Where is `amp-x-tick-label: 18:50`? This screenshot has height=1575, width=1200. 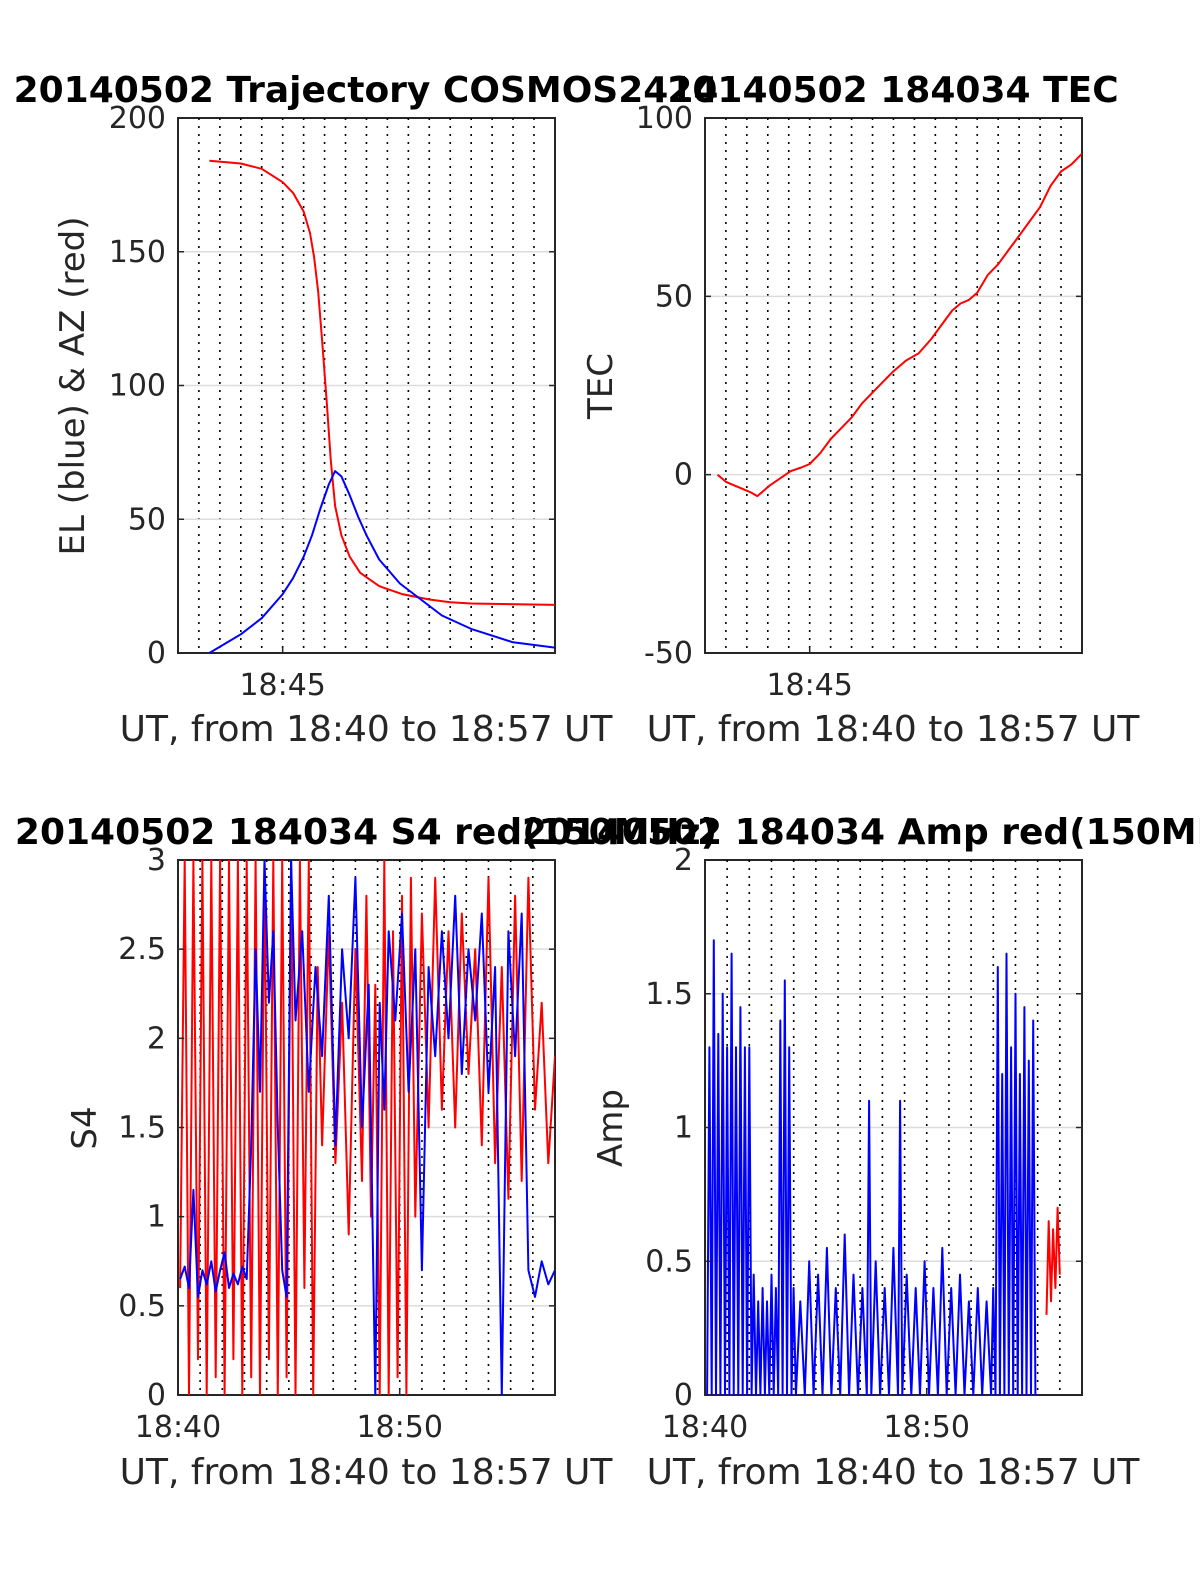
amp-x-tick-label: 18:50 is located at coordinates (926, 1427).